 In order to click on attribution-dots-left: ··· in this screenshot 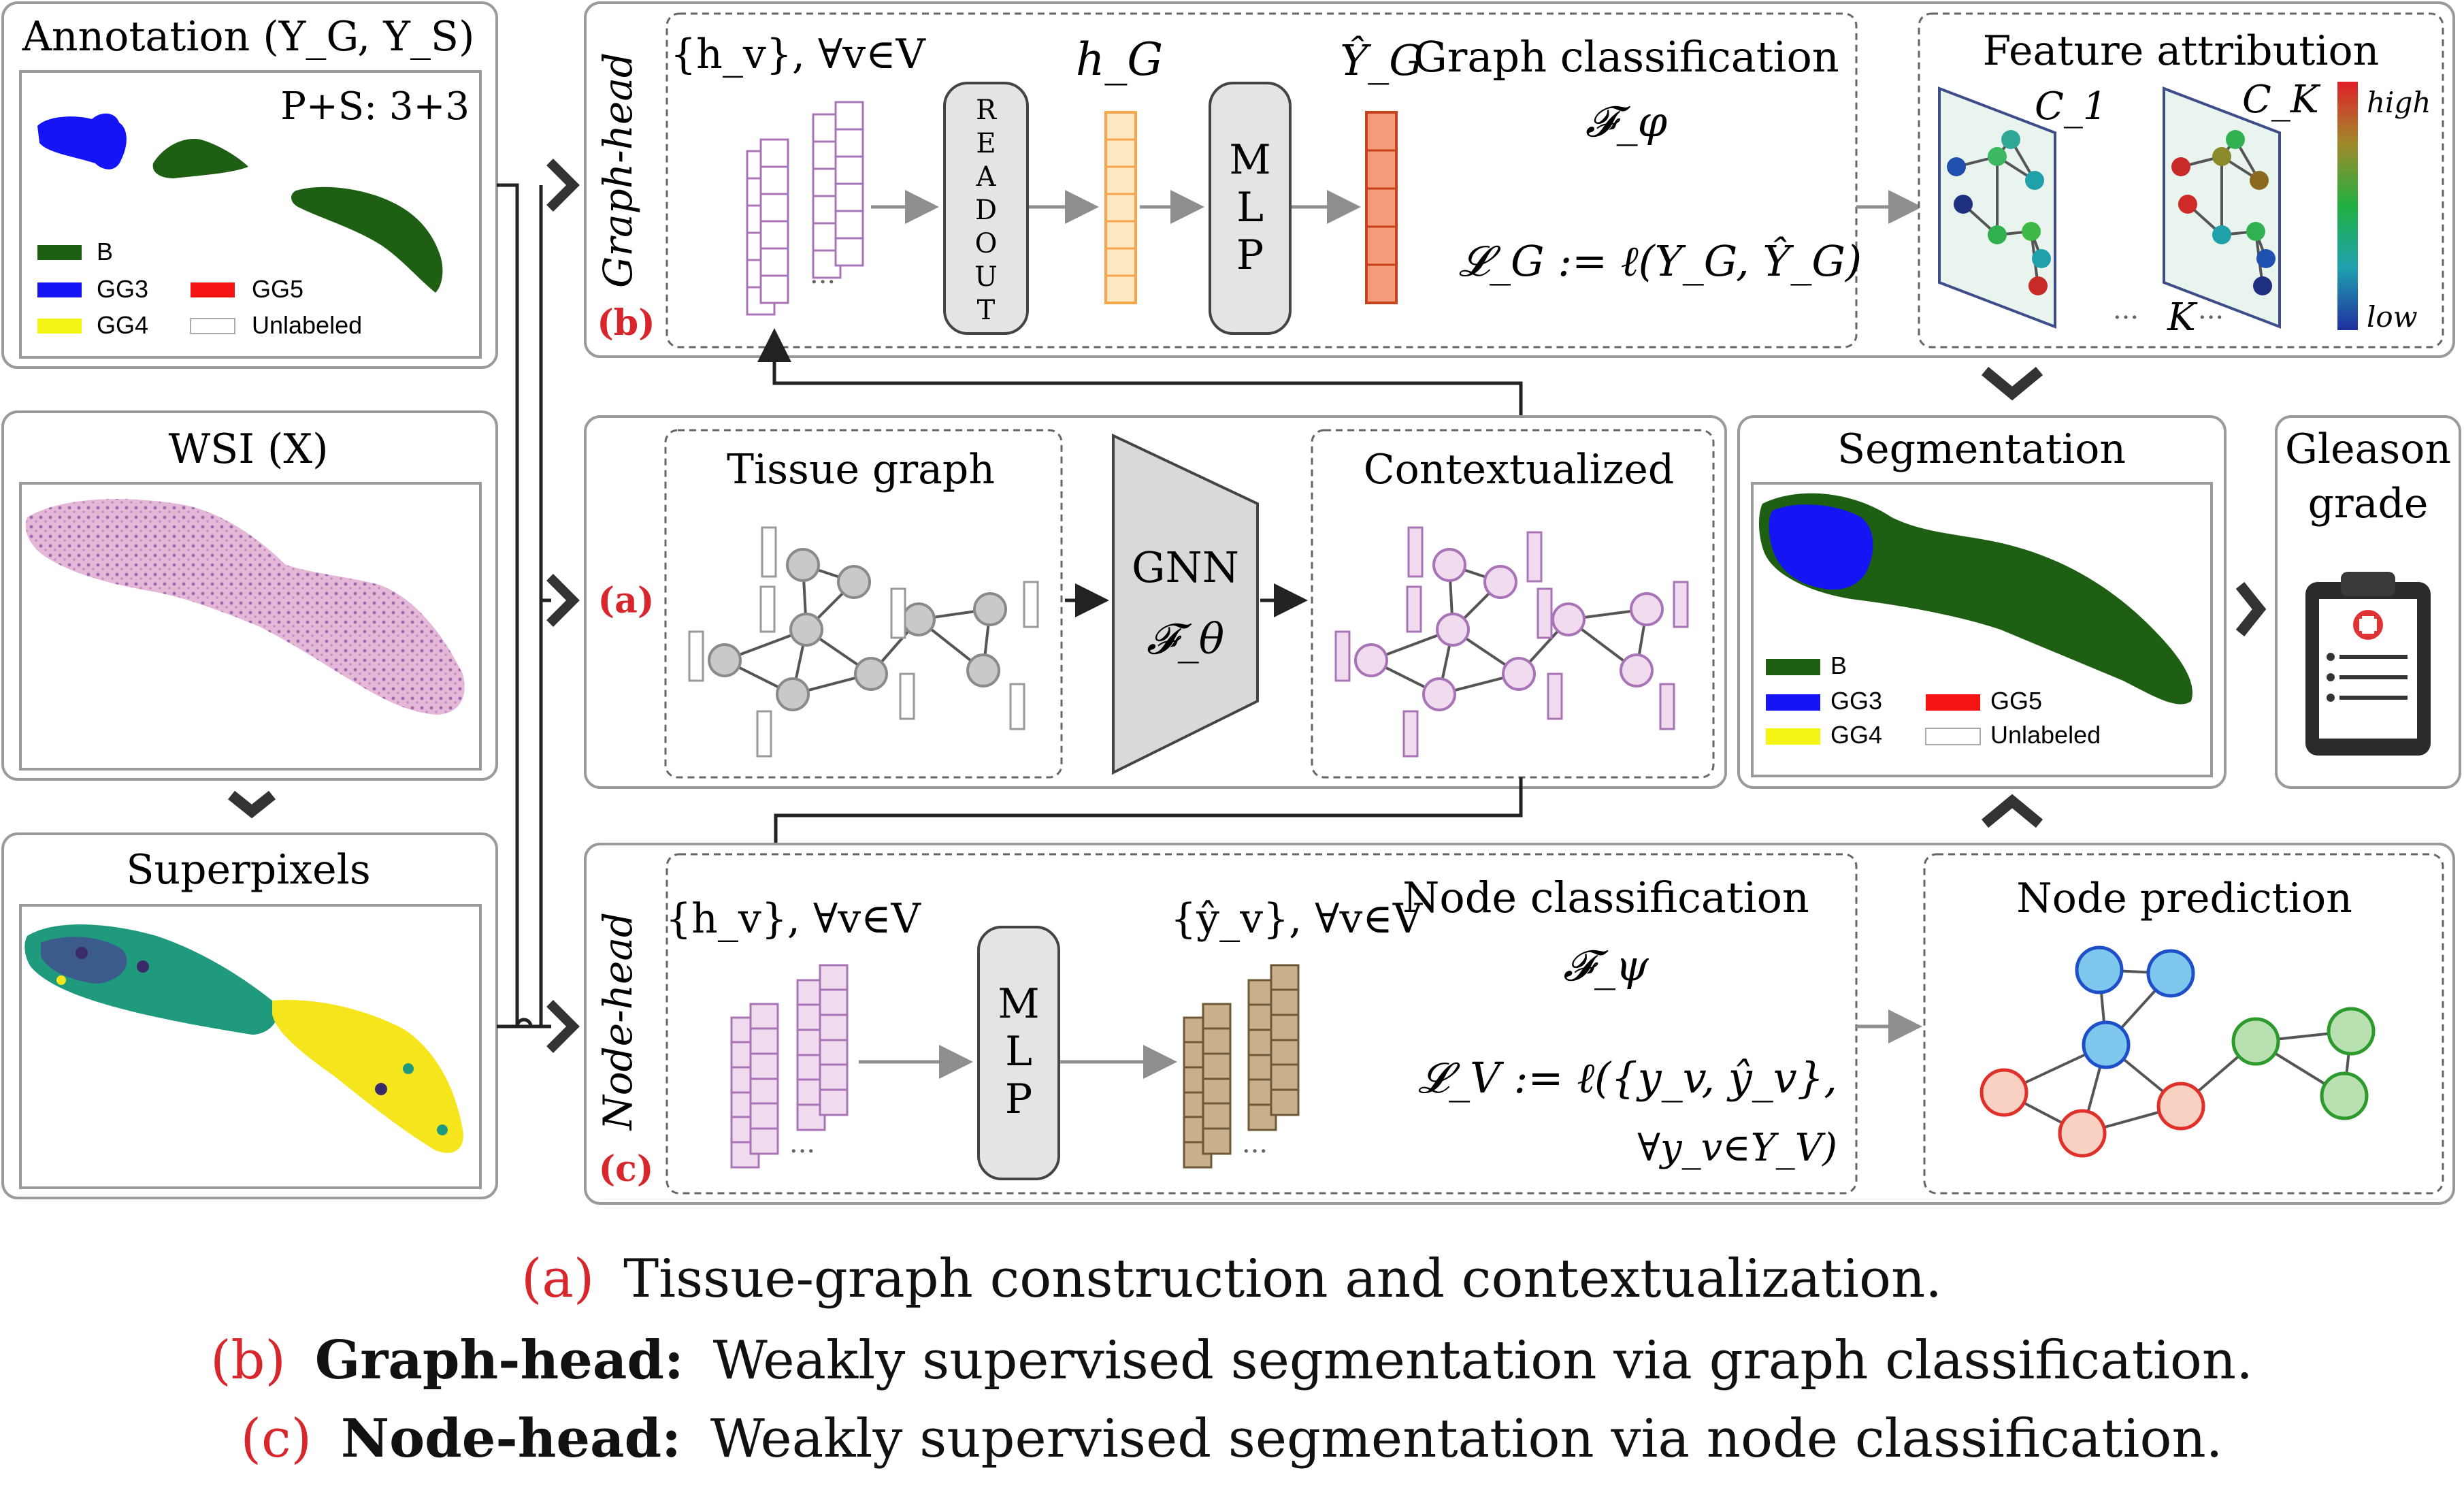, I will do `click(2126, 318)`.